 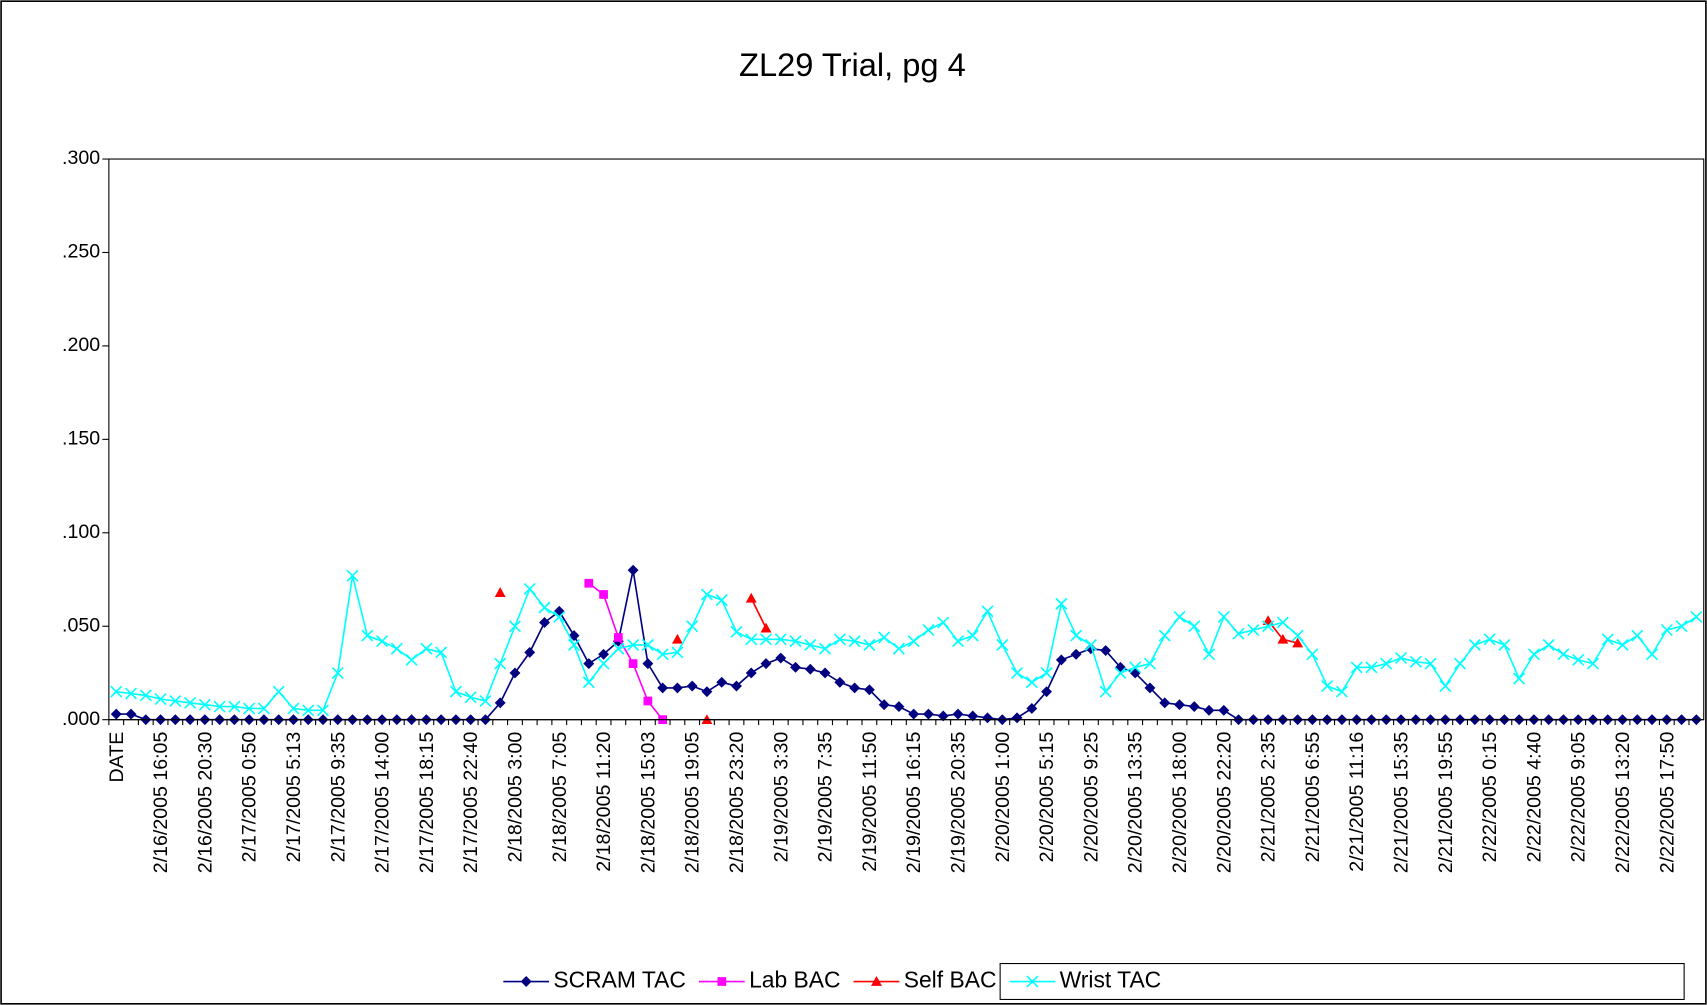 I want to click on legend-box, so click(x=1342, y=981).